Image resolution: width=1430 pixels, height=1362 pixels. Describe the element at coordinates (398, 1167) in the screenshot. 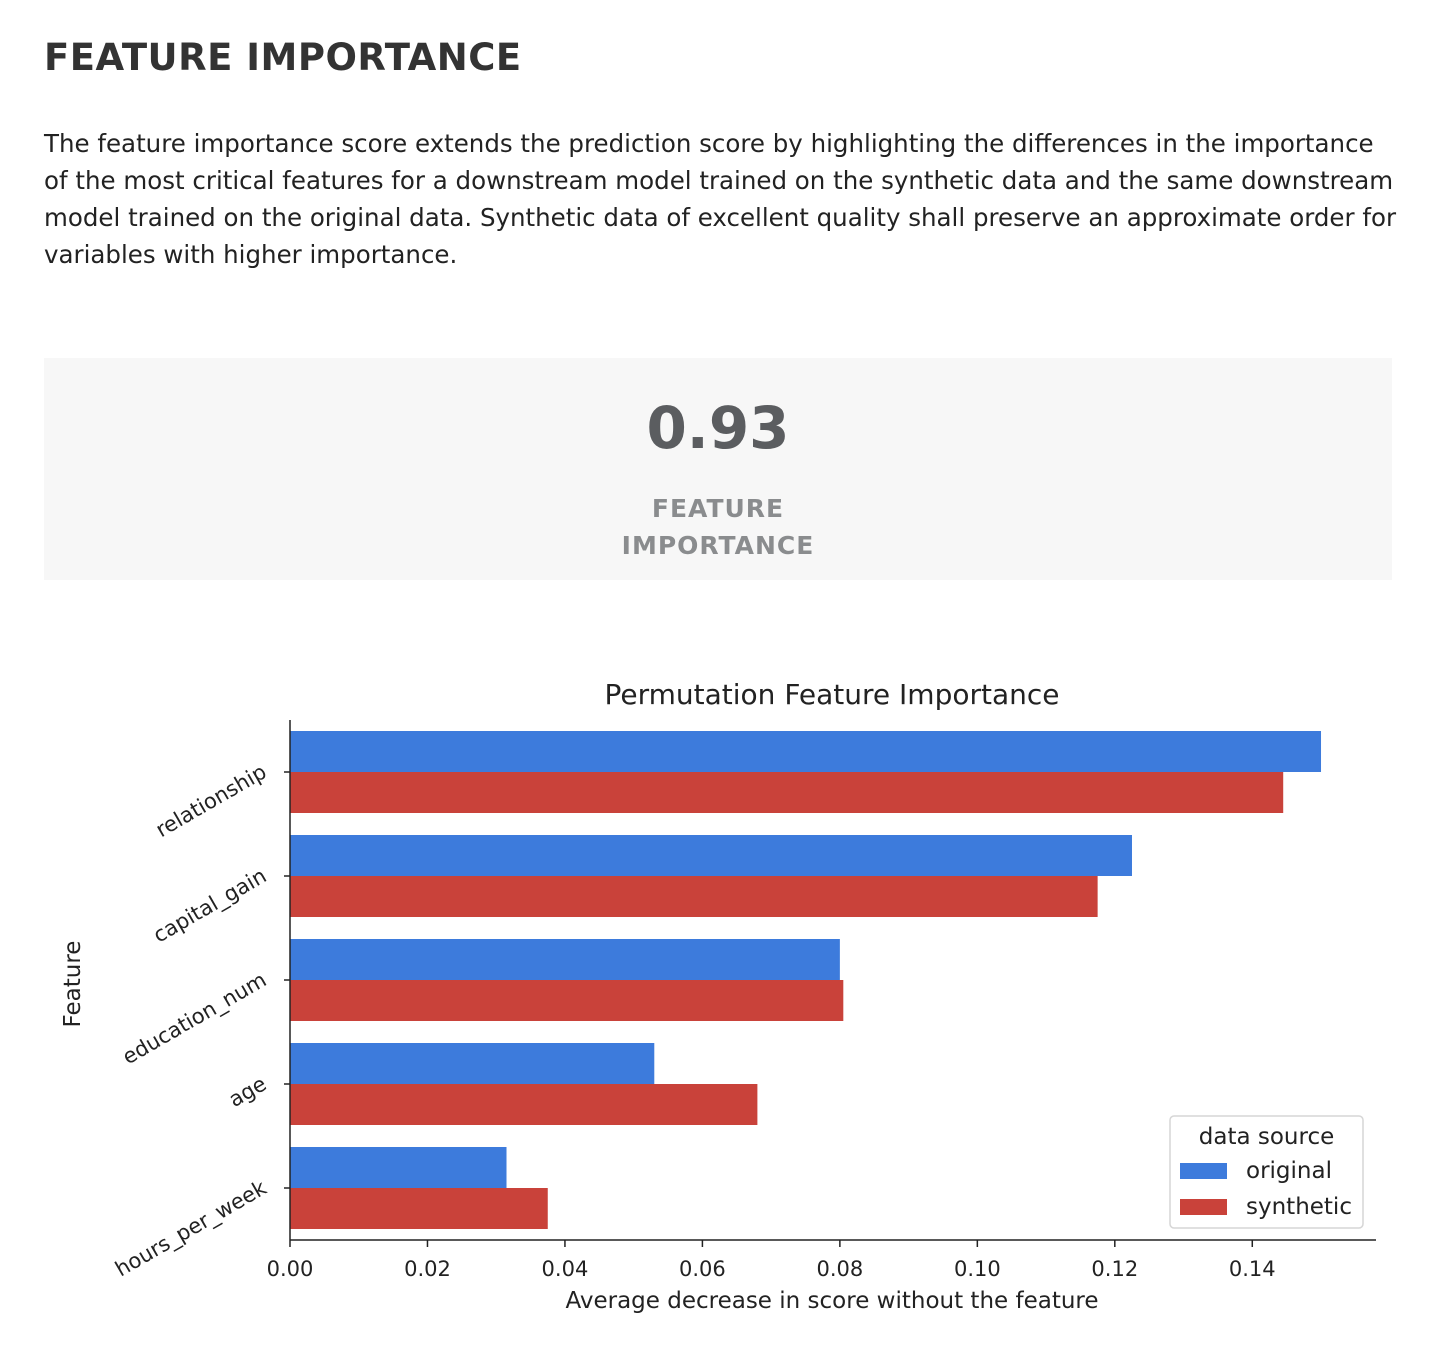

I see `bar-original-hours_per_week` at that location.